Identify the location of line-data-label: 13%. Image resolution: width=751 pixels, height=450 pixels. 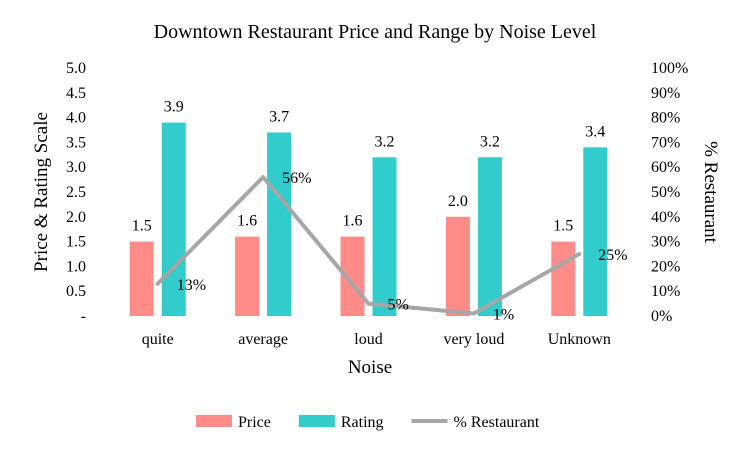
(191, 285).